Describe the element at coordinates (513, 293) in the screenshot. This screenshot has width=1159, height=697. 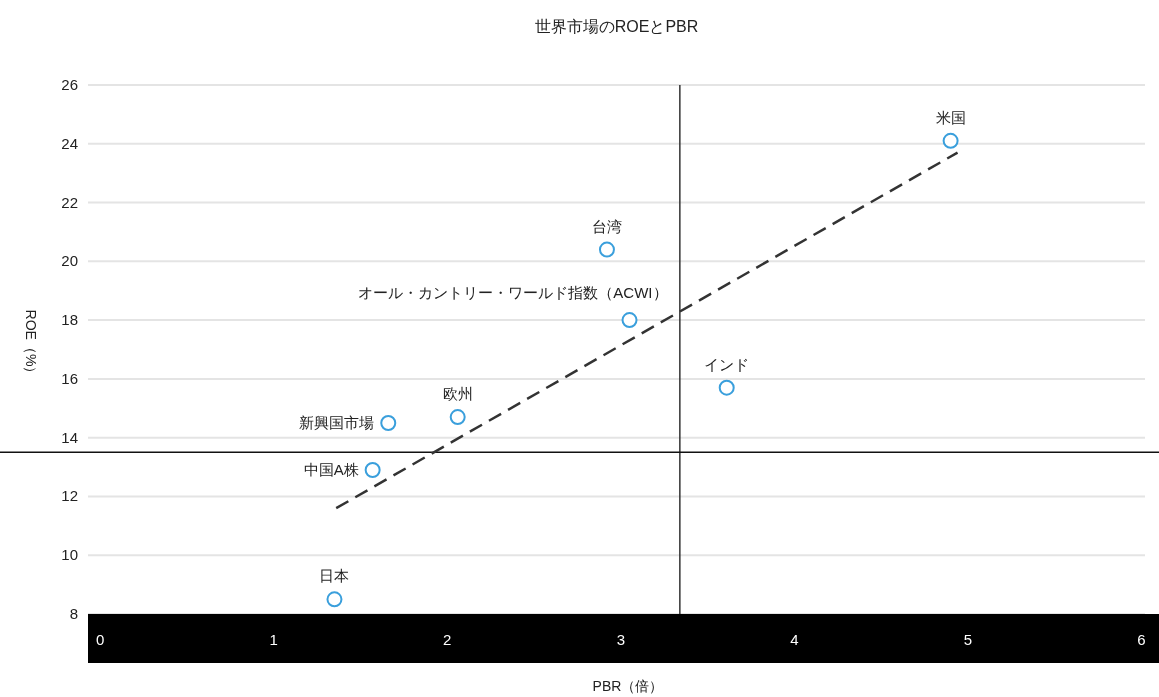
I see `annotation: オール・カントリー・ワールド指数（ACWI）` at that location.